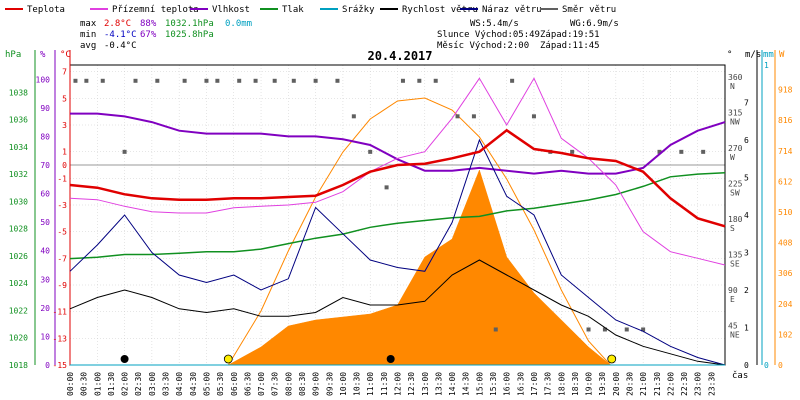 This screenshot has width=800, height=400. I want to click on pressure-tick-label: 1026, so click(18, 256).